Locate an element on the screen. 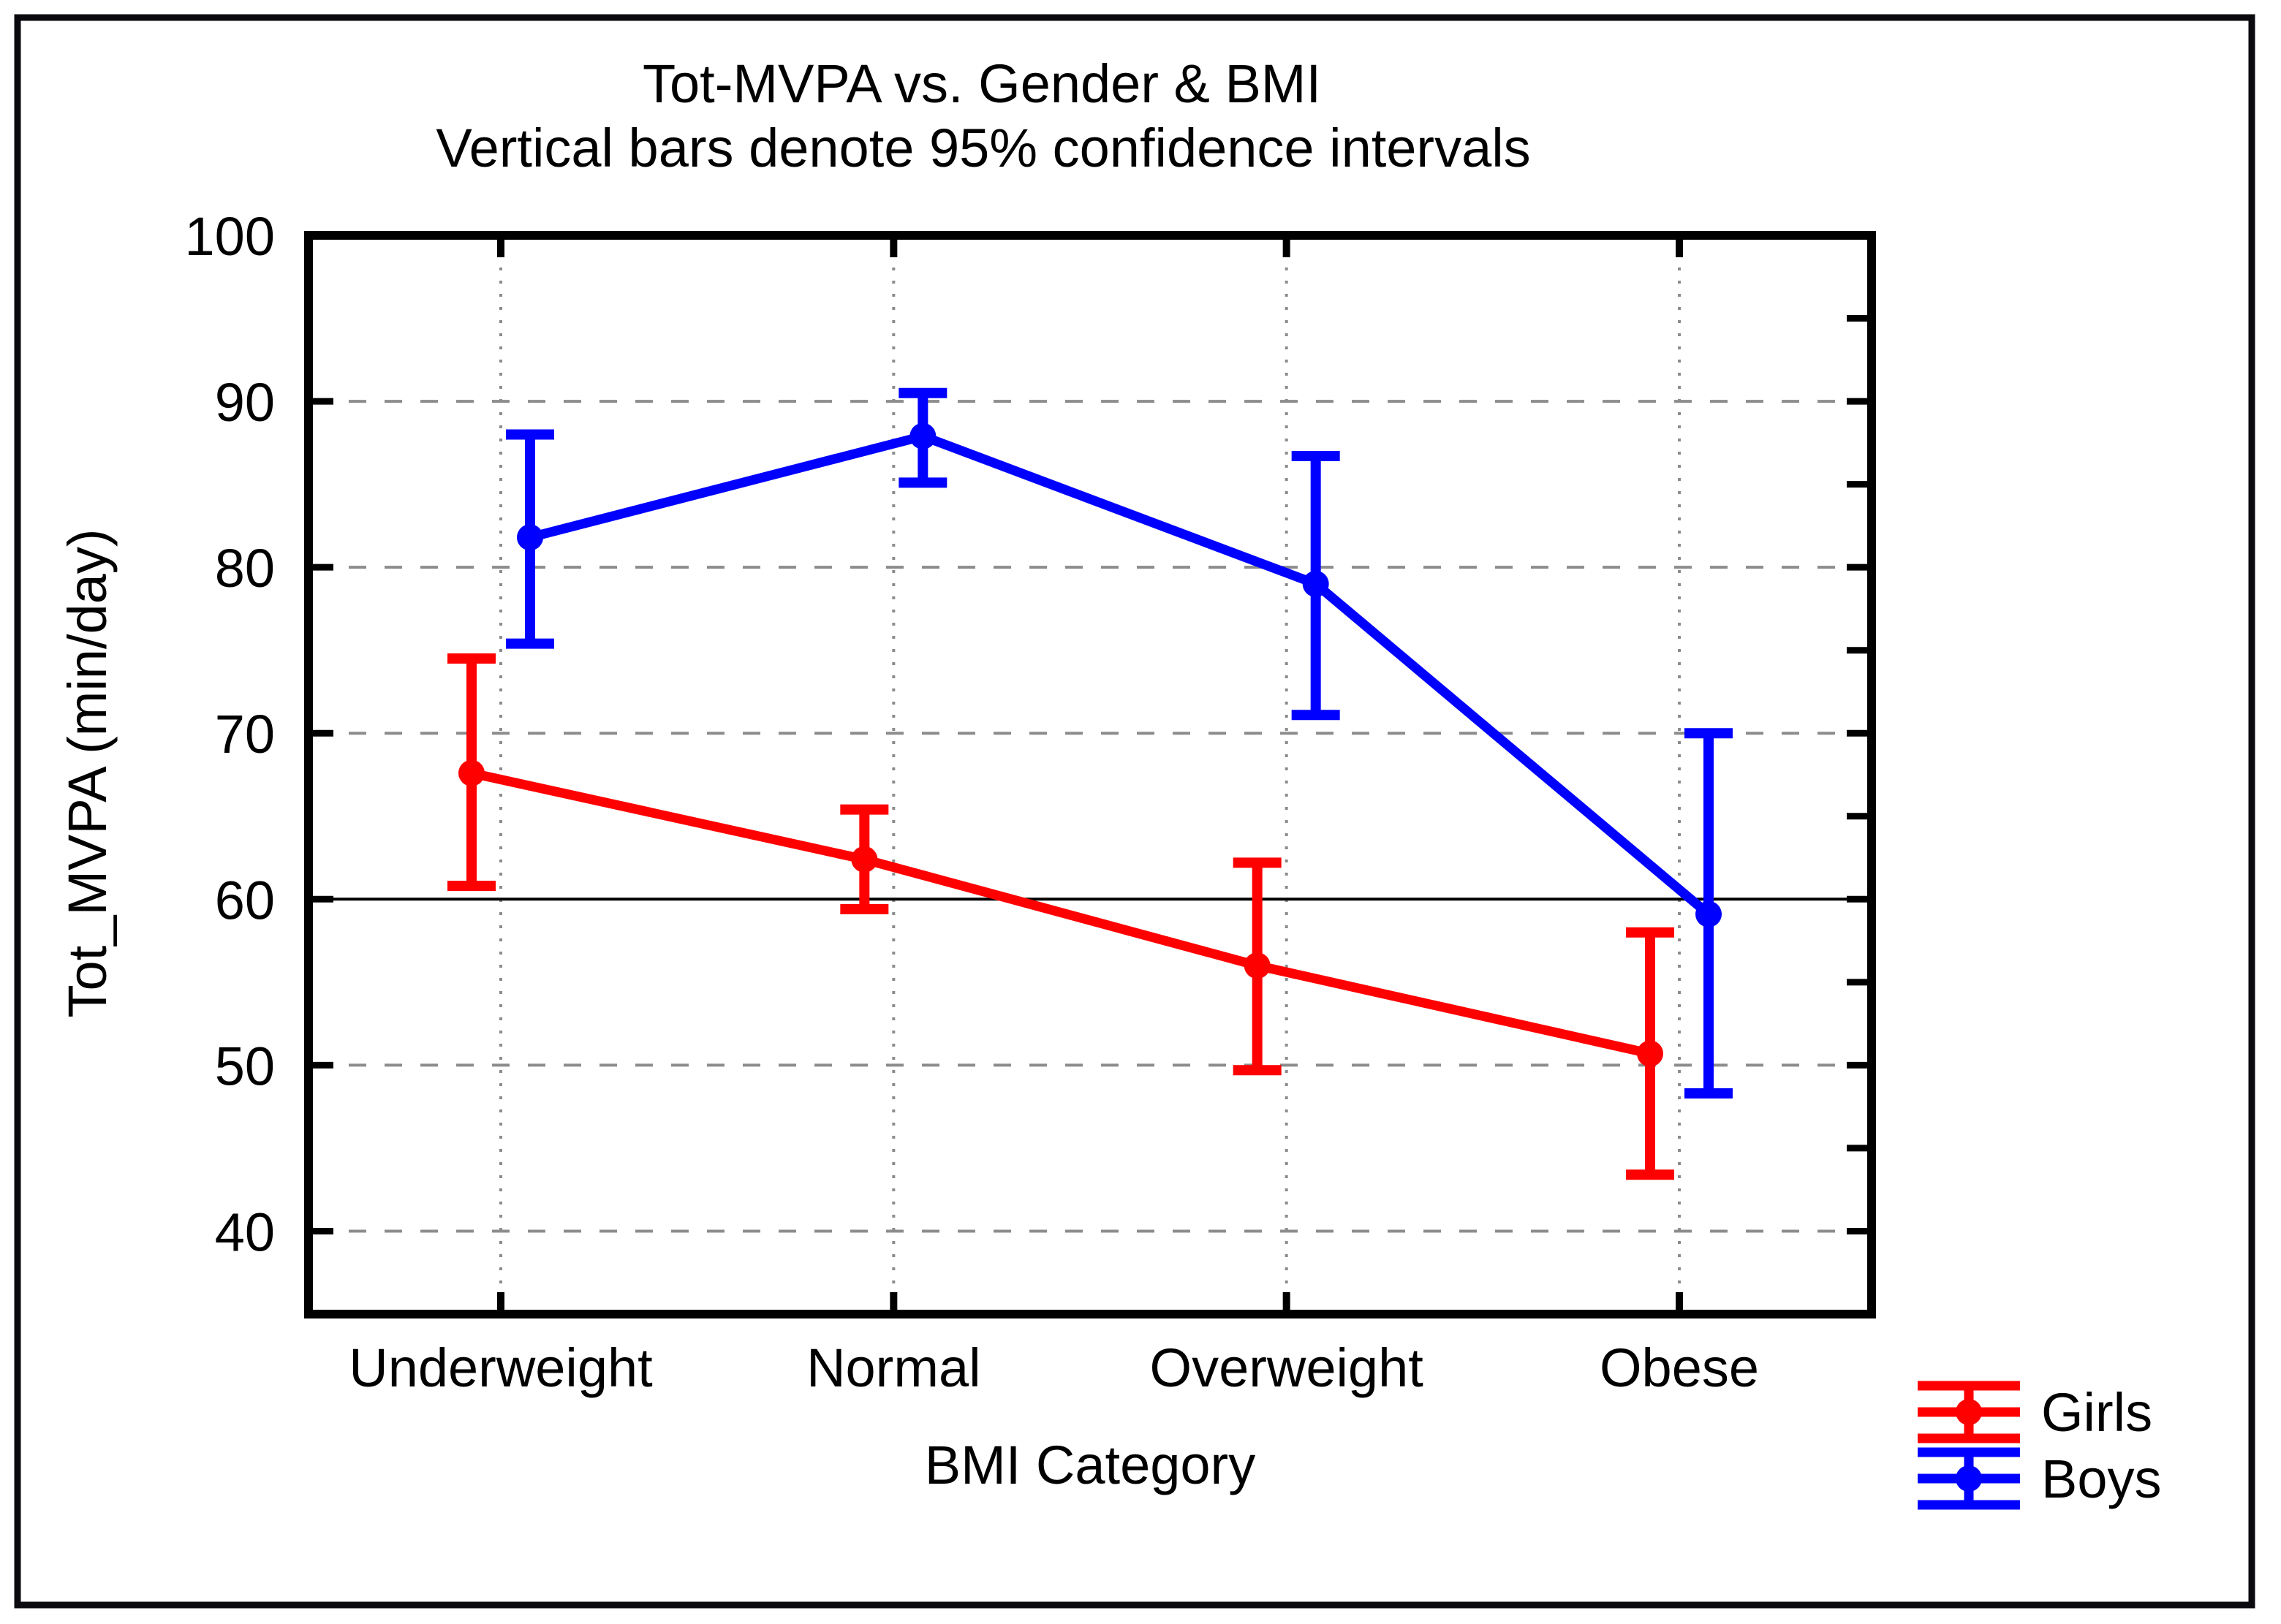 This screenshot has height=1624, width=2281. y-tick-label-100: 100 is located at coordinates (230, 236).